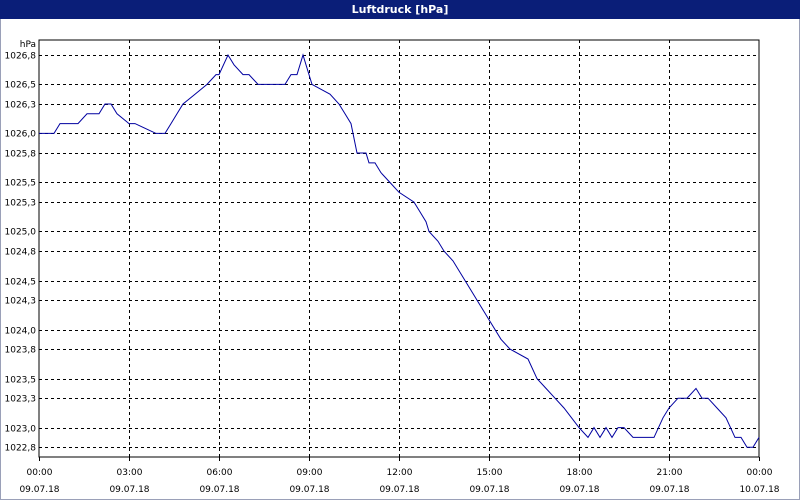 The width and height of the screenshot is (800, 500). I want to click on y-tick-label: 1025,3, so click(21, 204).